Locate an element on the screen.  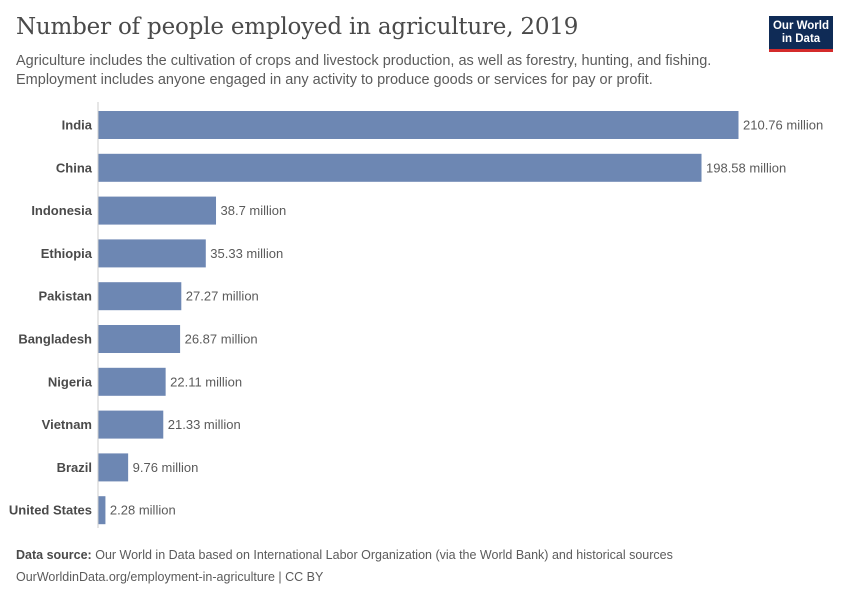
bar-brazil is located at coordinates (113, 467).